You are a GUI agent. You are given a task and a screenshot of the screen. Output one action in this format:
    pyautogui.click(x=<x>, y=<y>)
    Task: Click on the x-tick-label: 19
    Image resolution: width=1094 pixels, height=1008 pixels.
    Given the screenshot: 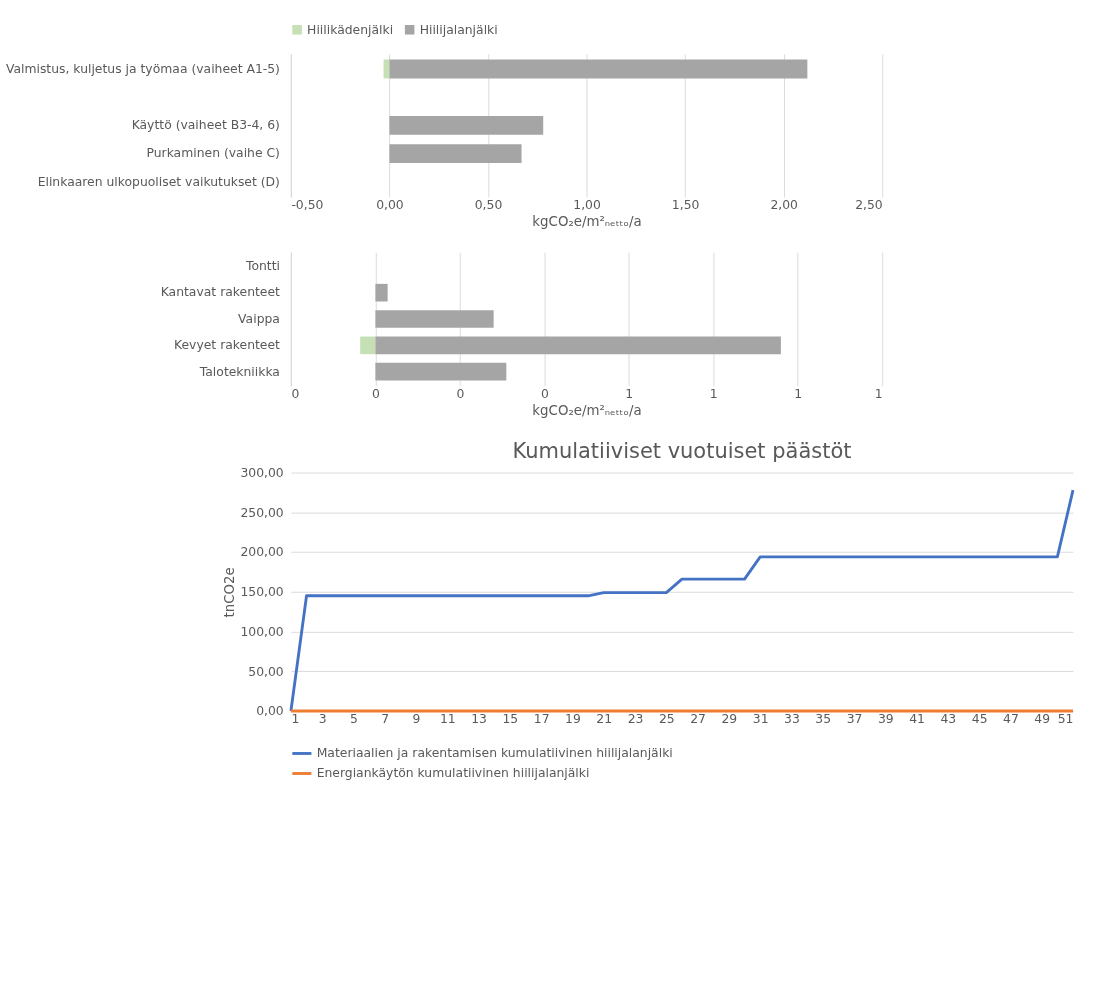 What is the action you would take?
    pyautogui.click(x=573, y=718)
    